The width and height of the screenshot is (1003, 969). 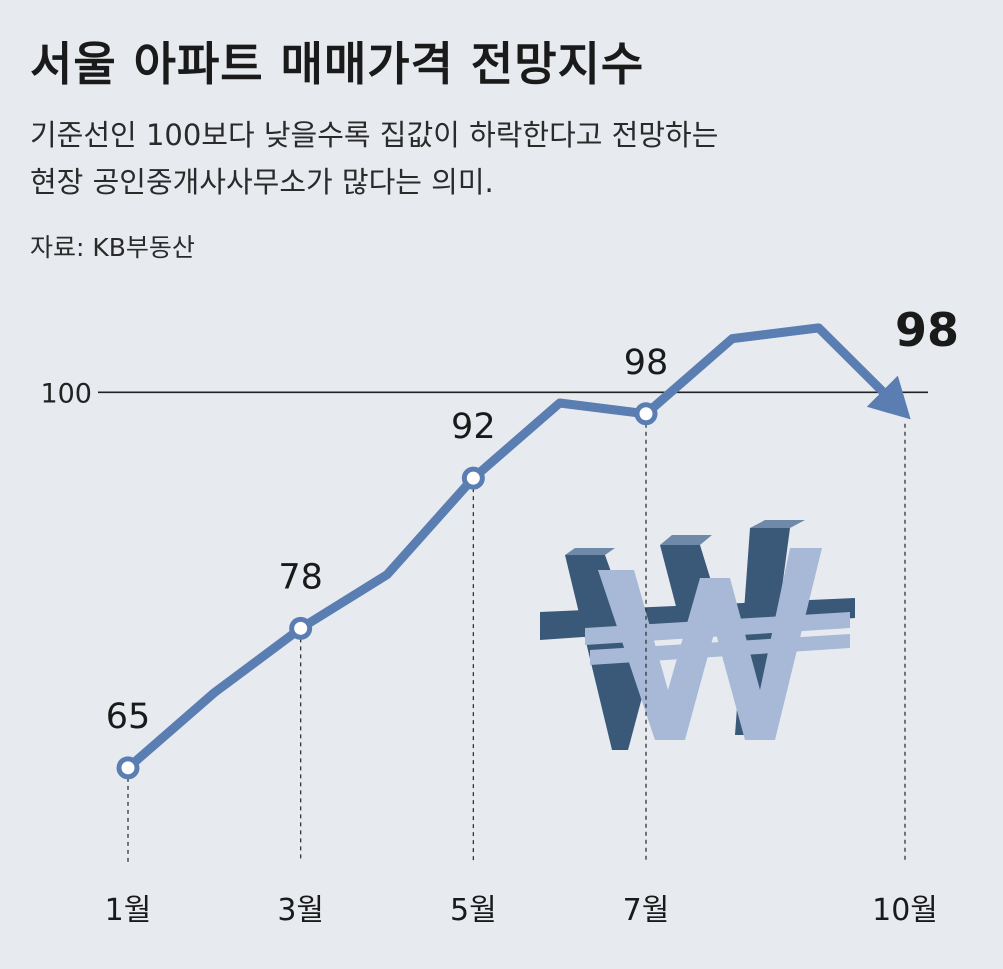 What do you see at coordinates (66, 393) in the screenshot?
I see `reference-label: 100` at bounding box center [66, 393].